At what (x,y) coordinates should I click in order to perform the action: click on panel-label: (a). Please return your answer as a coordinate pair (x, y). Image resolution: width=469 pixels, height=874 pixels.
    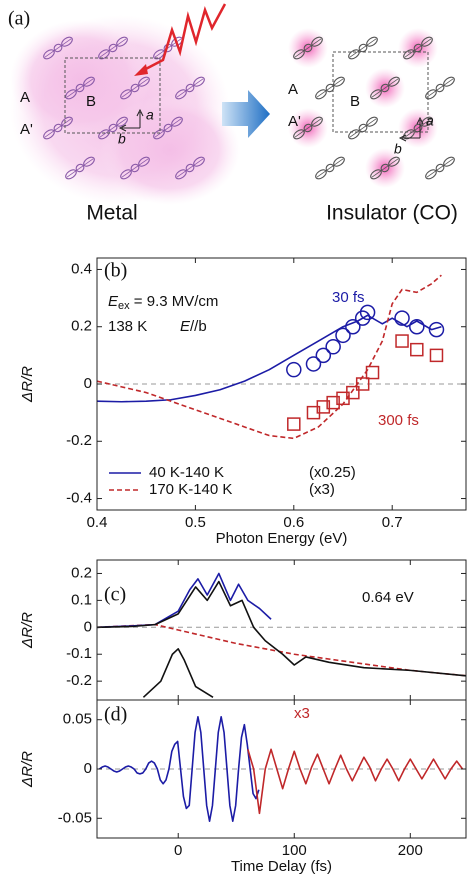
    Looking at the image, I should click on (19, 19).